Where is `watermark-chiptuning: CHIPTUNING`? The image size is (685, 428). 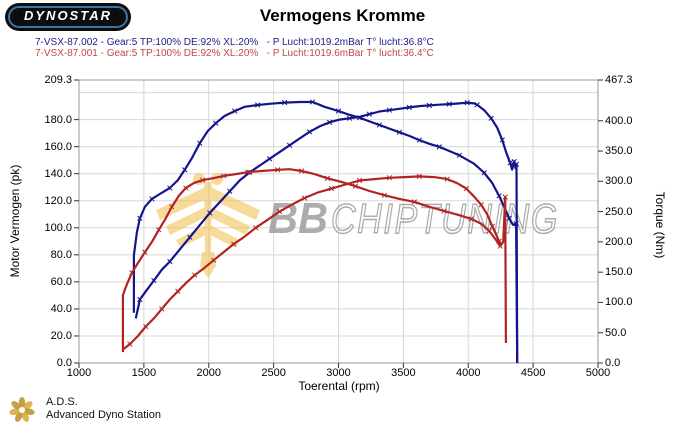
watermark-chiptuning: CHIPTUNING is located at coordinates (445, 218).